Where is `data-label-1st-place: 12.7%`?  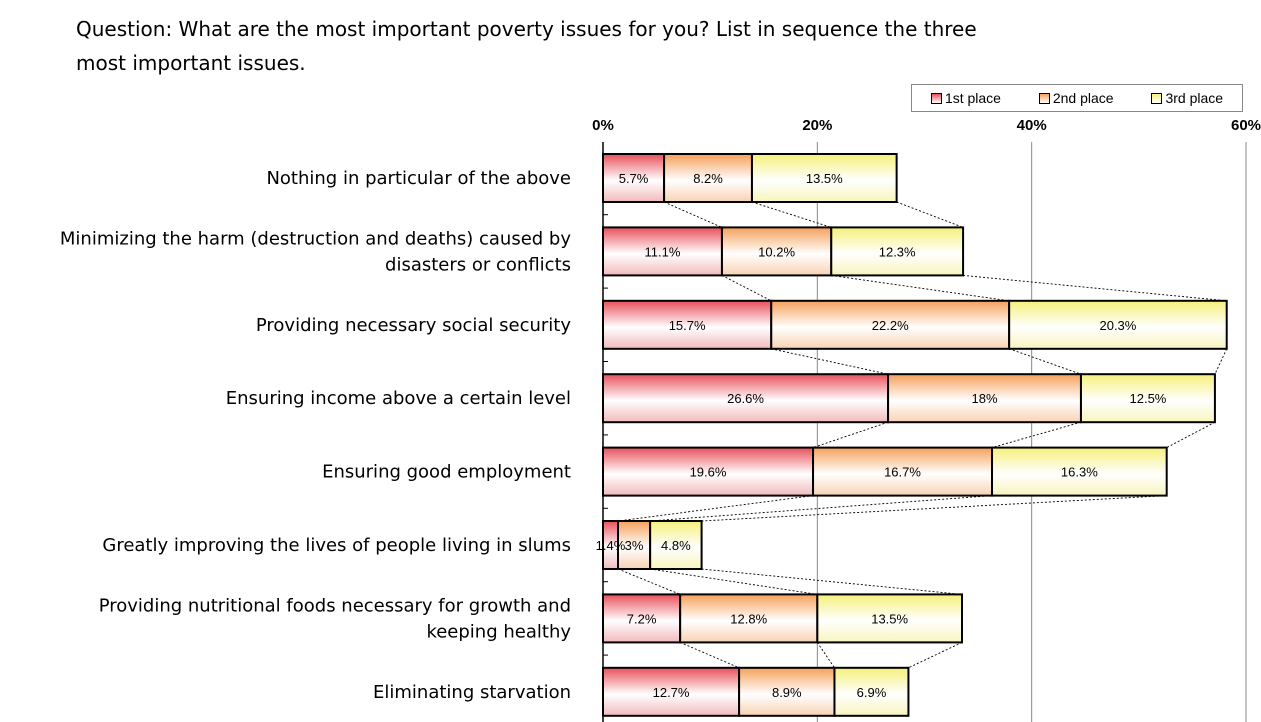
data-label-1st-place: 12.7% is located at coordinates (671, 692).